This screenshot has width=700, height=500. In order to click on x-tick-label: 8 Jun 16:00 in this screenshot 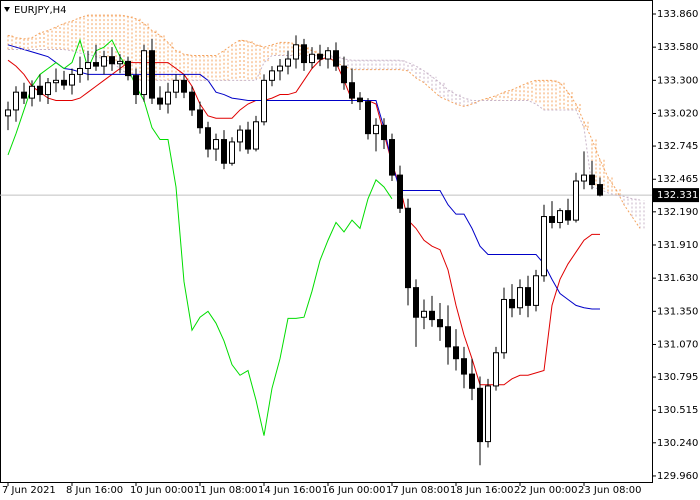, I will do `click(94, 490)`.